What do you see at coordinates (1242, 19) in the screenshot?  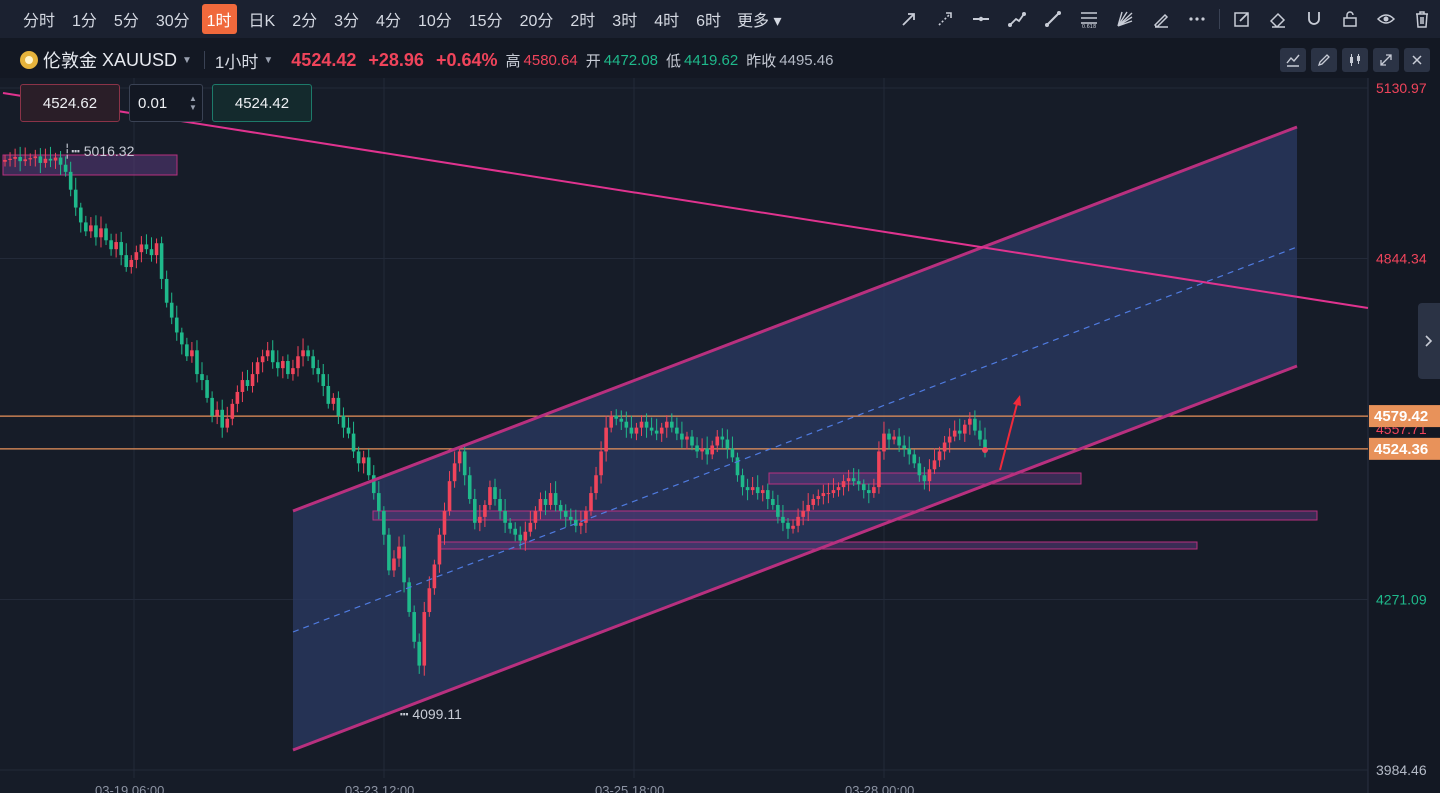 I see `edit-icon` at bounding box center [1242, 19].